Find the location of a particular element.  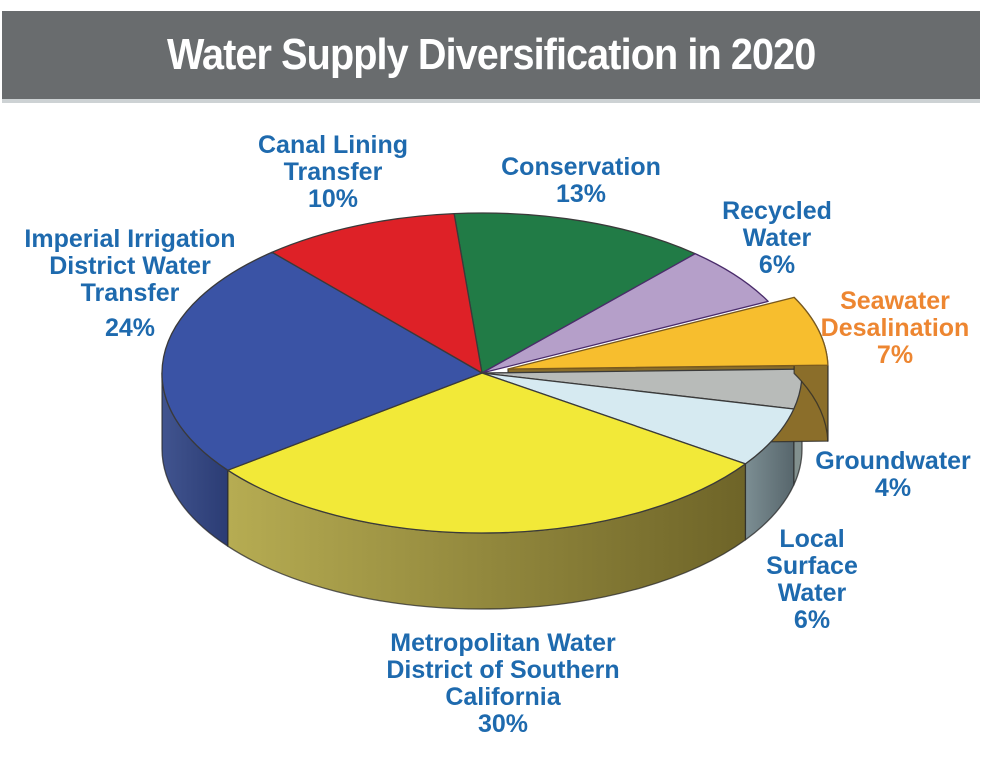

label-line: Conservation is located at coordinates (581, 167).